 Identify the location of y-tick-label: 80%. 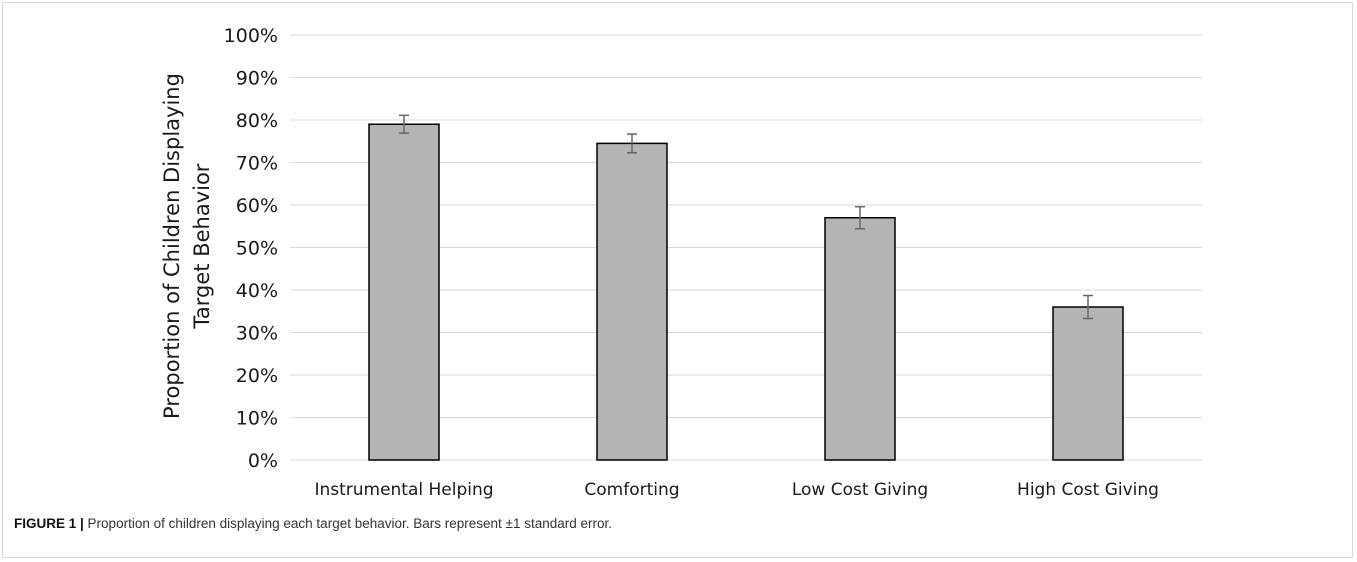
(257, 121).